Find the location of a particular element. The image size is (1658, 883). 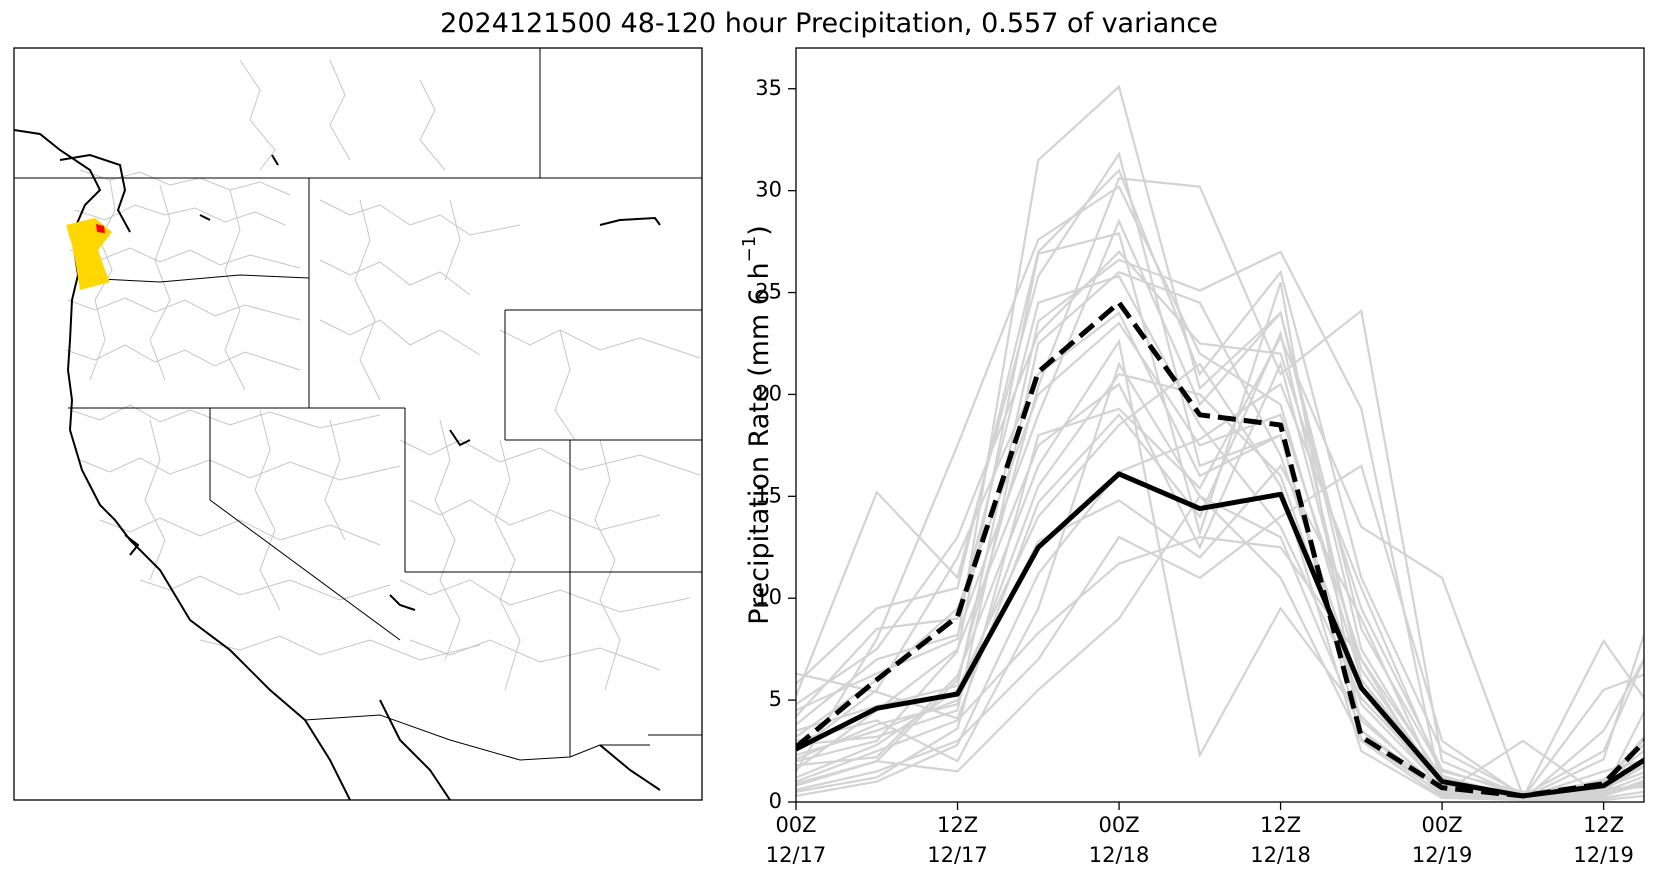

y-tick-label: 20 is located at coordinates (768, 393).